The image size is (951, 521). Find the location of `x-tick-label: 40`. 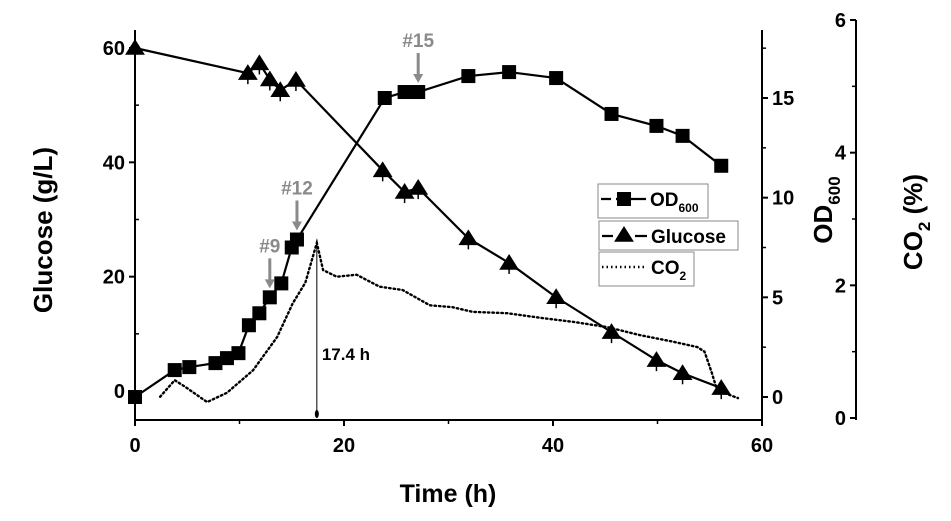

x-tick-label: 40 is located at coordinates (553, 446).